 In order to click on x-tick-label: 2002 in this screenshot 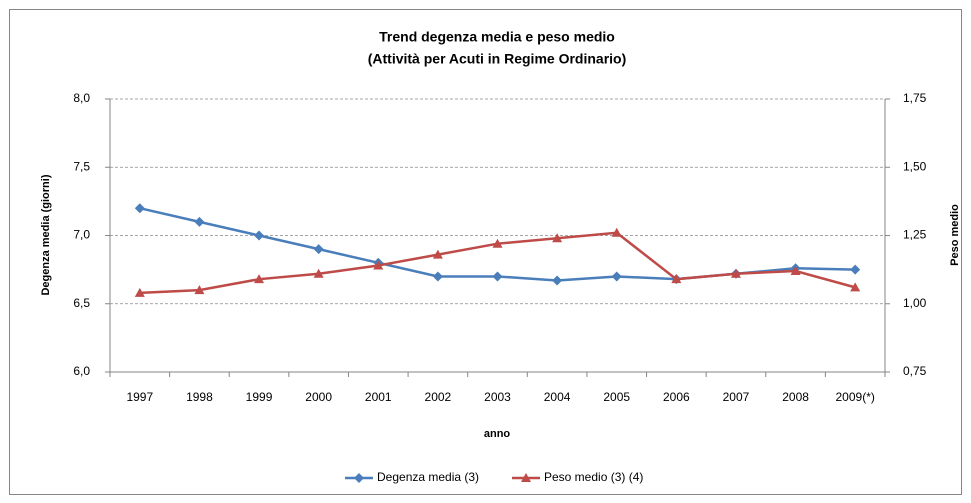, I will do `click(438, 397)`.